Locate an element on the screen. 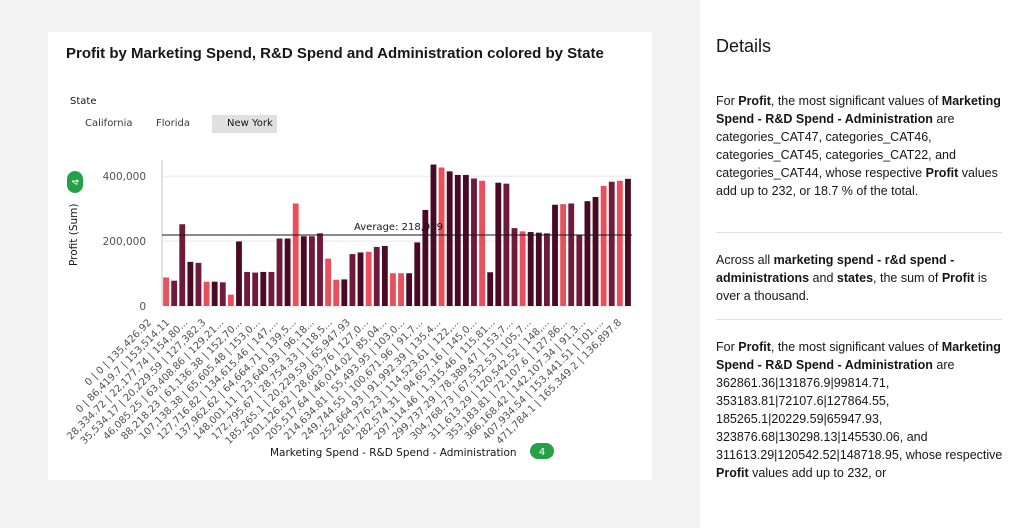 The image size is (1036, 528). y-tick-label: 0 is located at coordinates (142, 307).